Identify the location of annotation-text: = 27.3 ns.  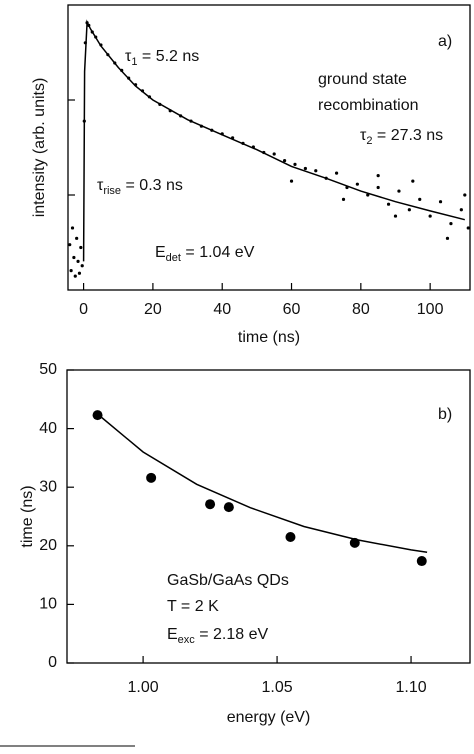
(407, 135).